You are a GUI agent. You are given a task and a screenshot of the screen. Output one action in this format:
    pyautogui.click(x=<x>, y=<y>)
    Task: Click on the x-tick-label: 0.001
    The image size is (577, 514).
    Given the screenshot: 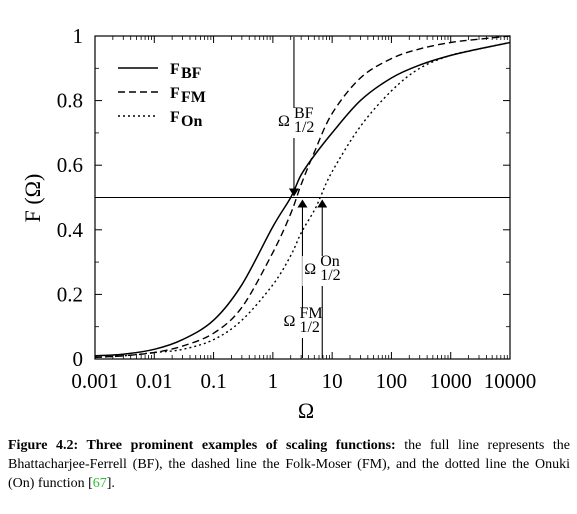 What is the action you would take?
    pyautogui.click(x=94, y=381)
    